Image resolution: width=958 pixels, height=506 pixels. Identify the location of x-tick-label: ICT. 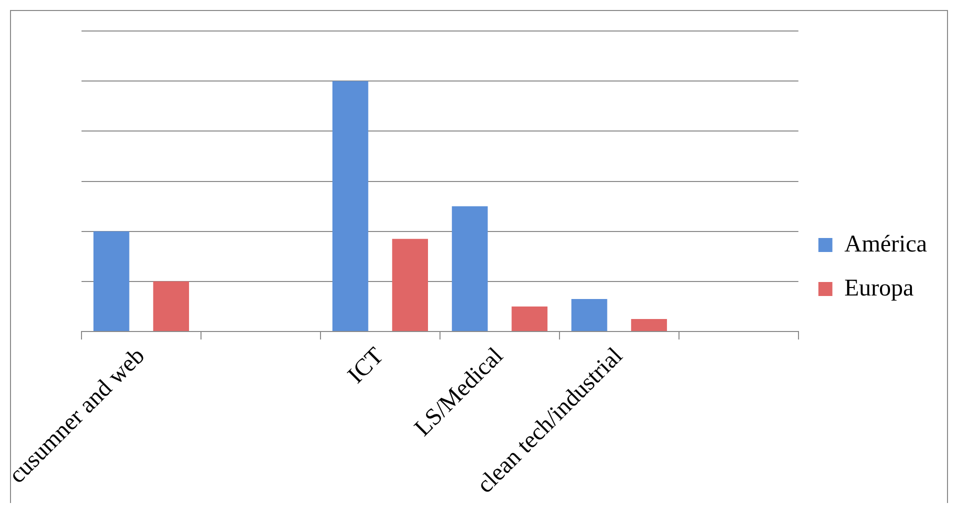
(366, 365).